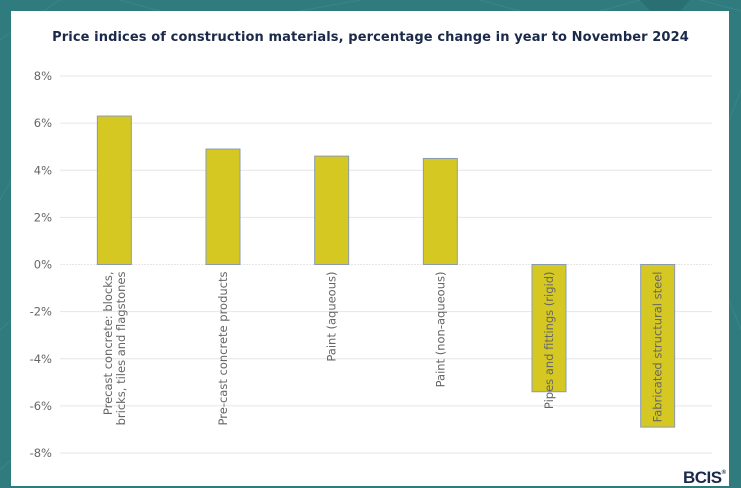 The image size is (741, 488). I want to click on x-category-label: Paint (non-aqueous), so click(440, 330).